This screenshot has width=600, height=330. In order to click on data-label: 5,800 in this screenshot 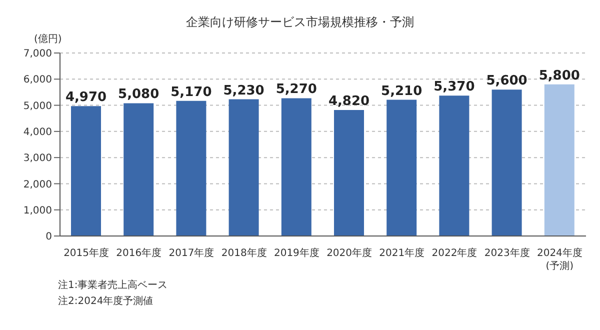, I will do `click(559, 76)`.